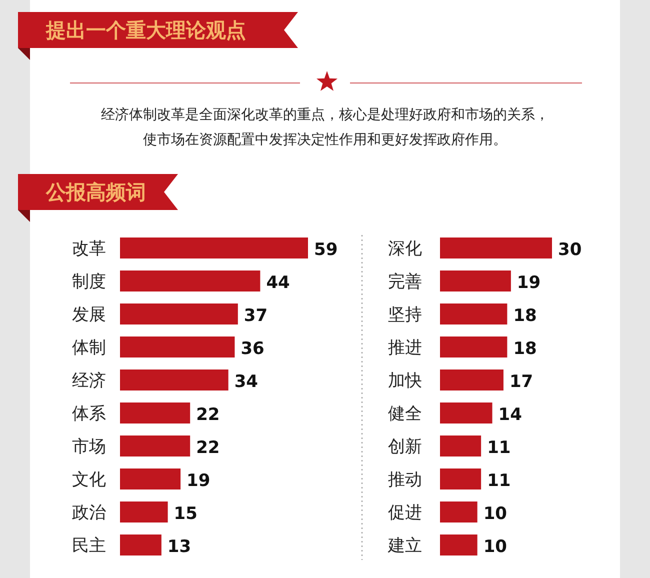 This screenshot has width=650, height=578. What do you see at coordinates (89, 315) in the screenshot?
I see `y-tick-label: 发展` at bounding box center [89, 315].